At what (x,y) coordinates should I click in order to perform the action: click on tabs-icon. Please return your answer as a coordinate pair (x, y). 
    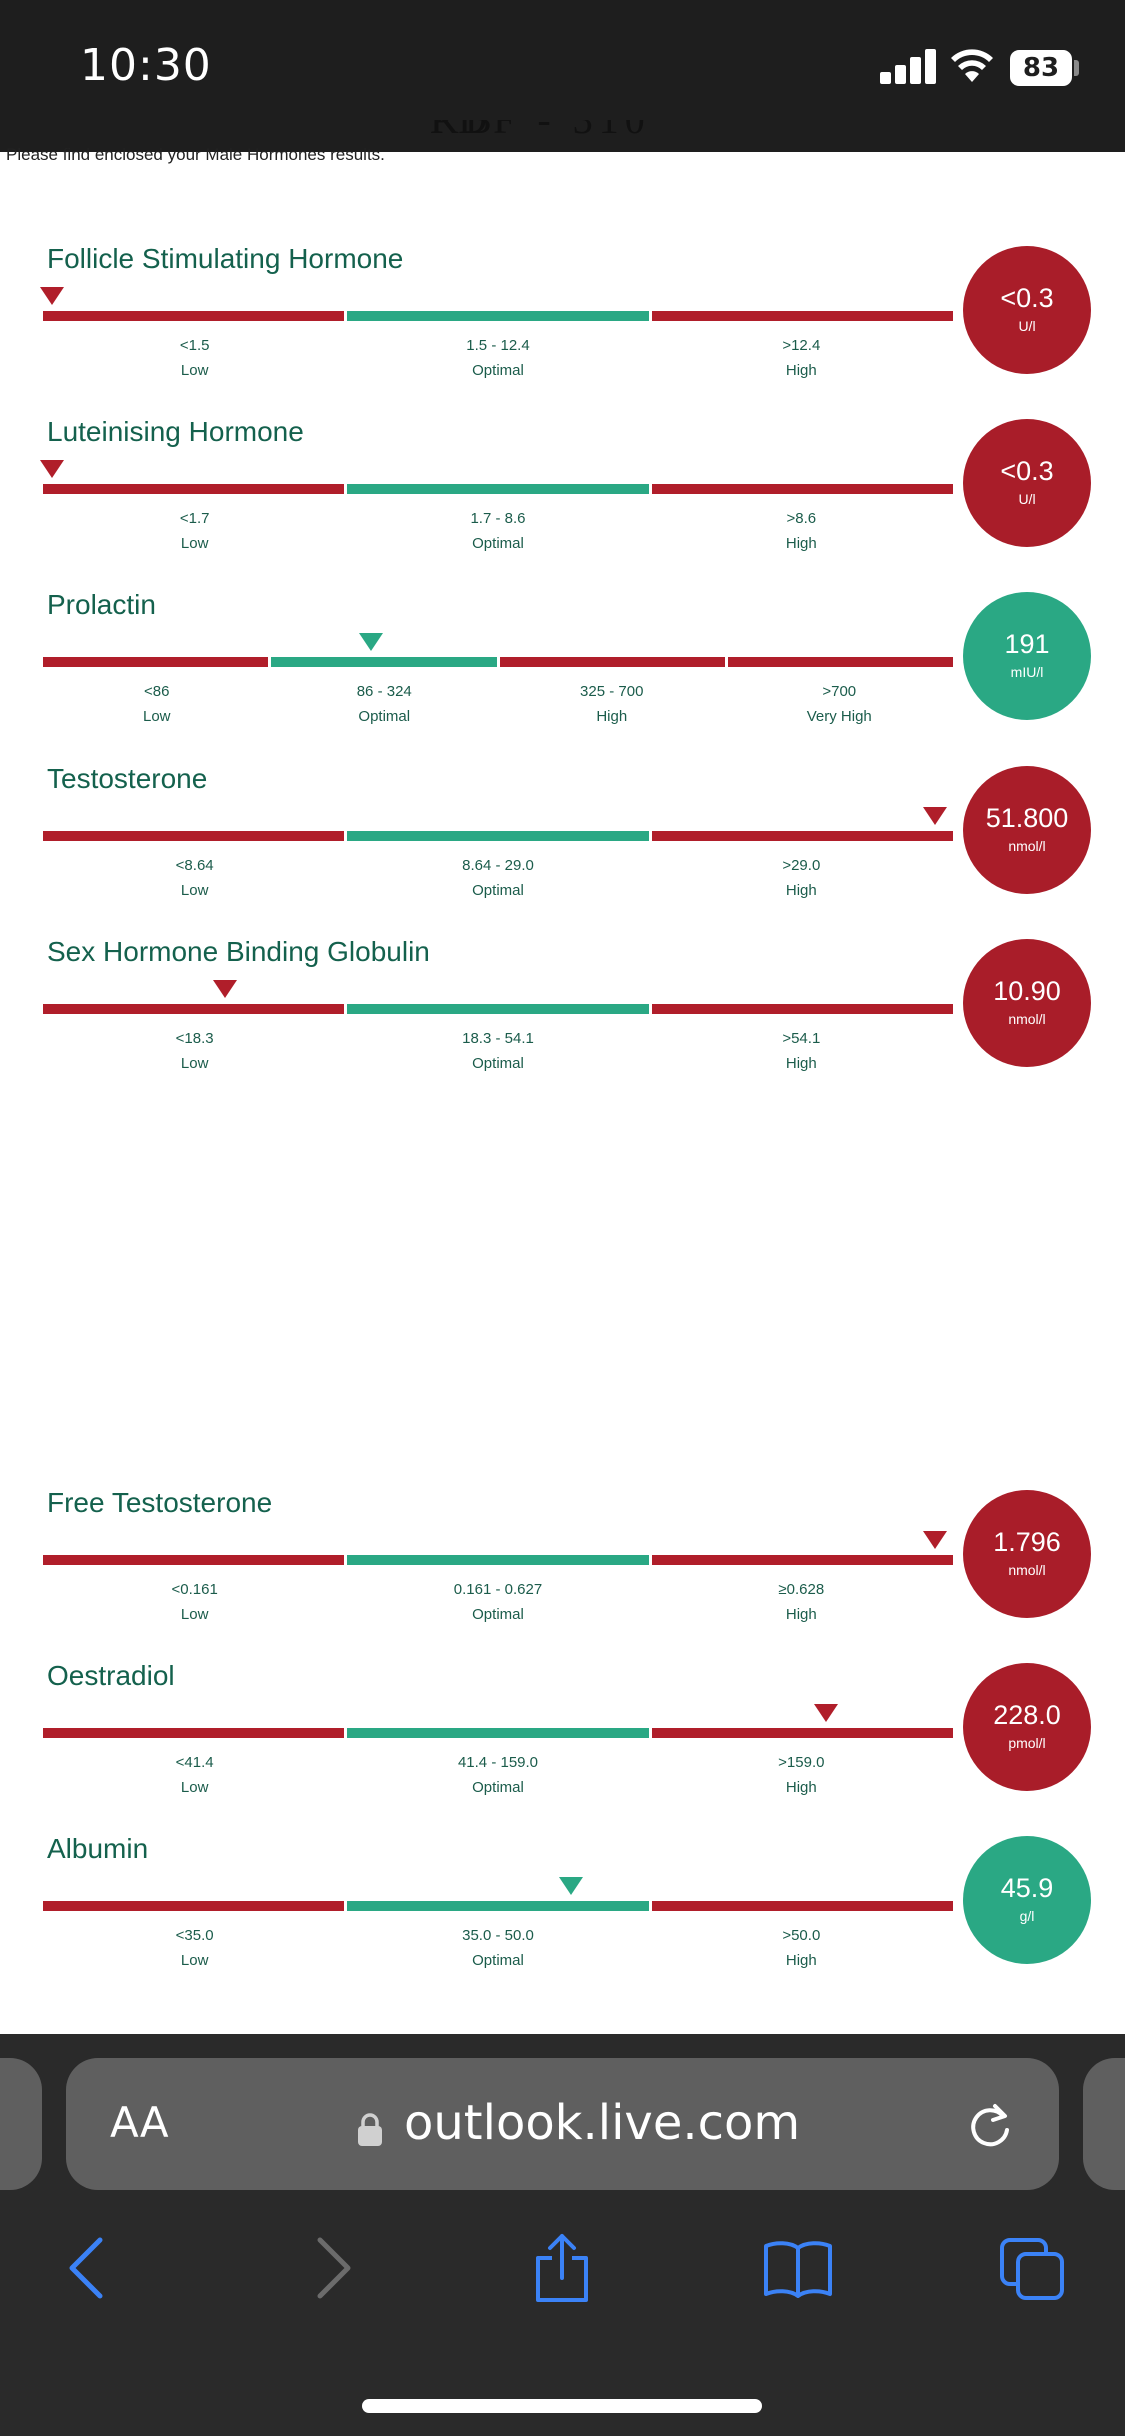
    Looking at the image, I should click on (1033, 2268).